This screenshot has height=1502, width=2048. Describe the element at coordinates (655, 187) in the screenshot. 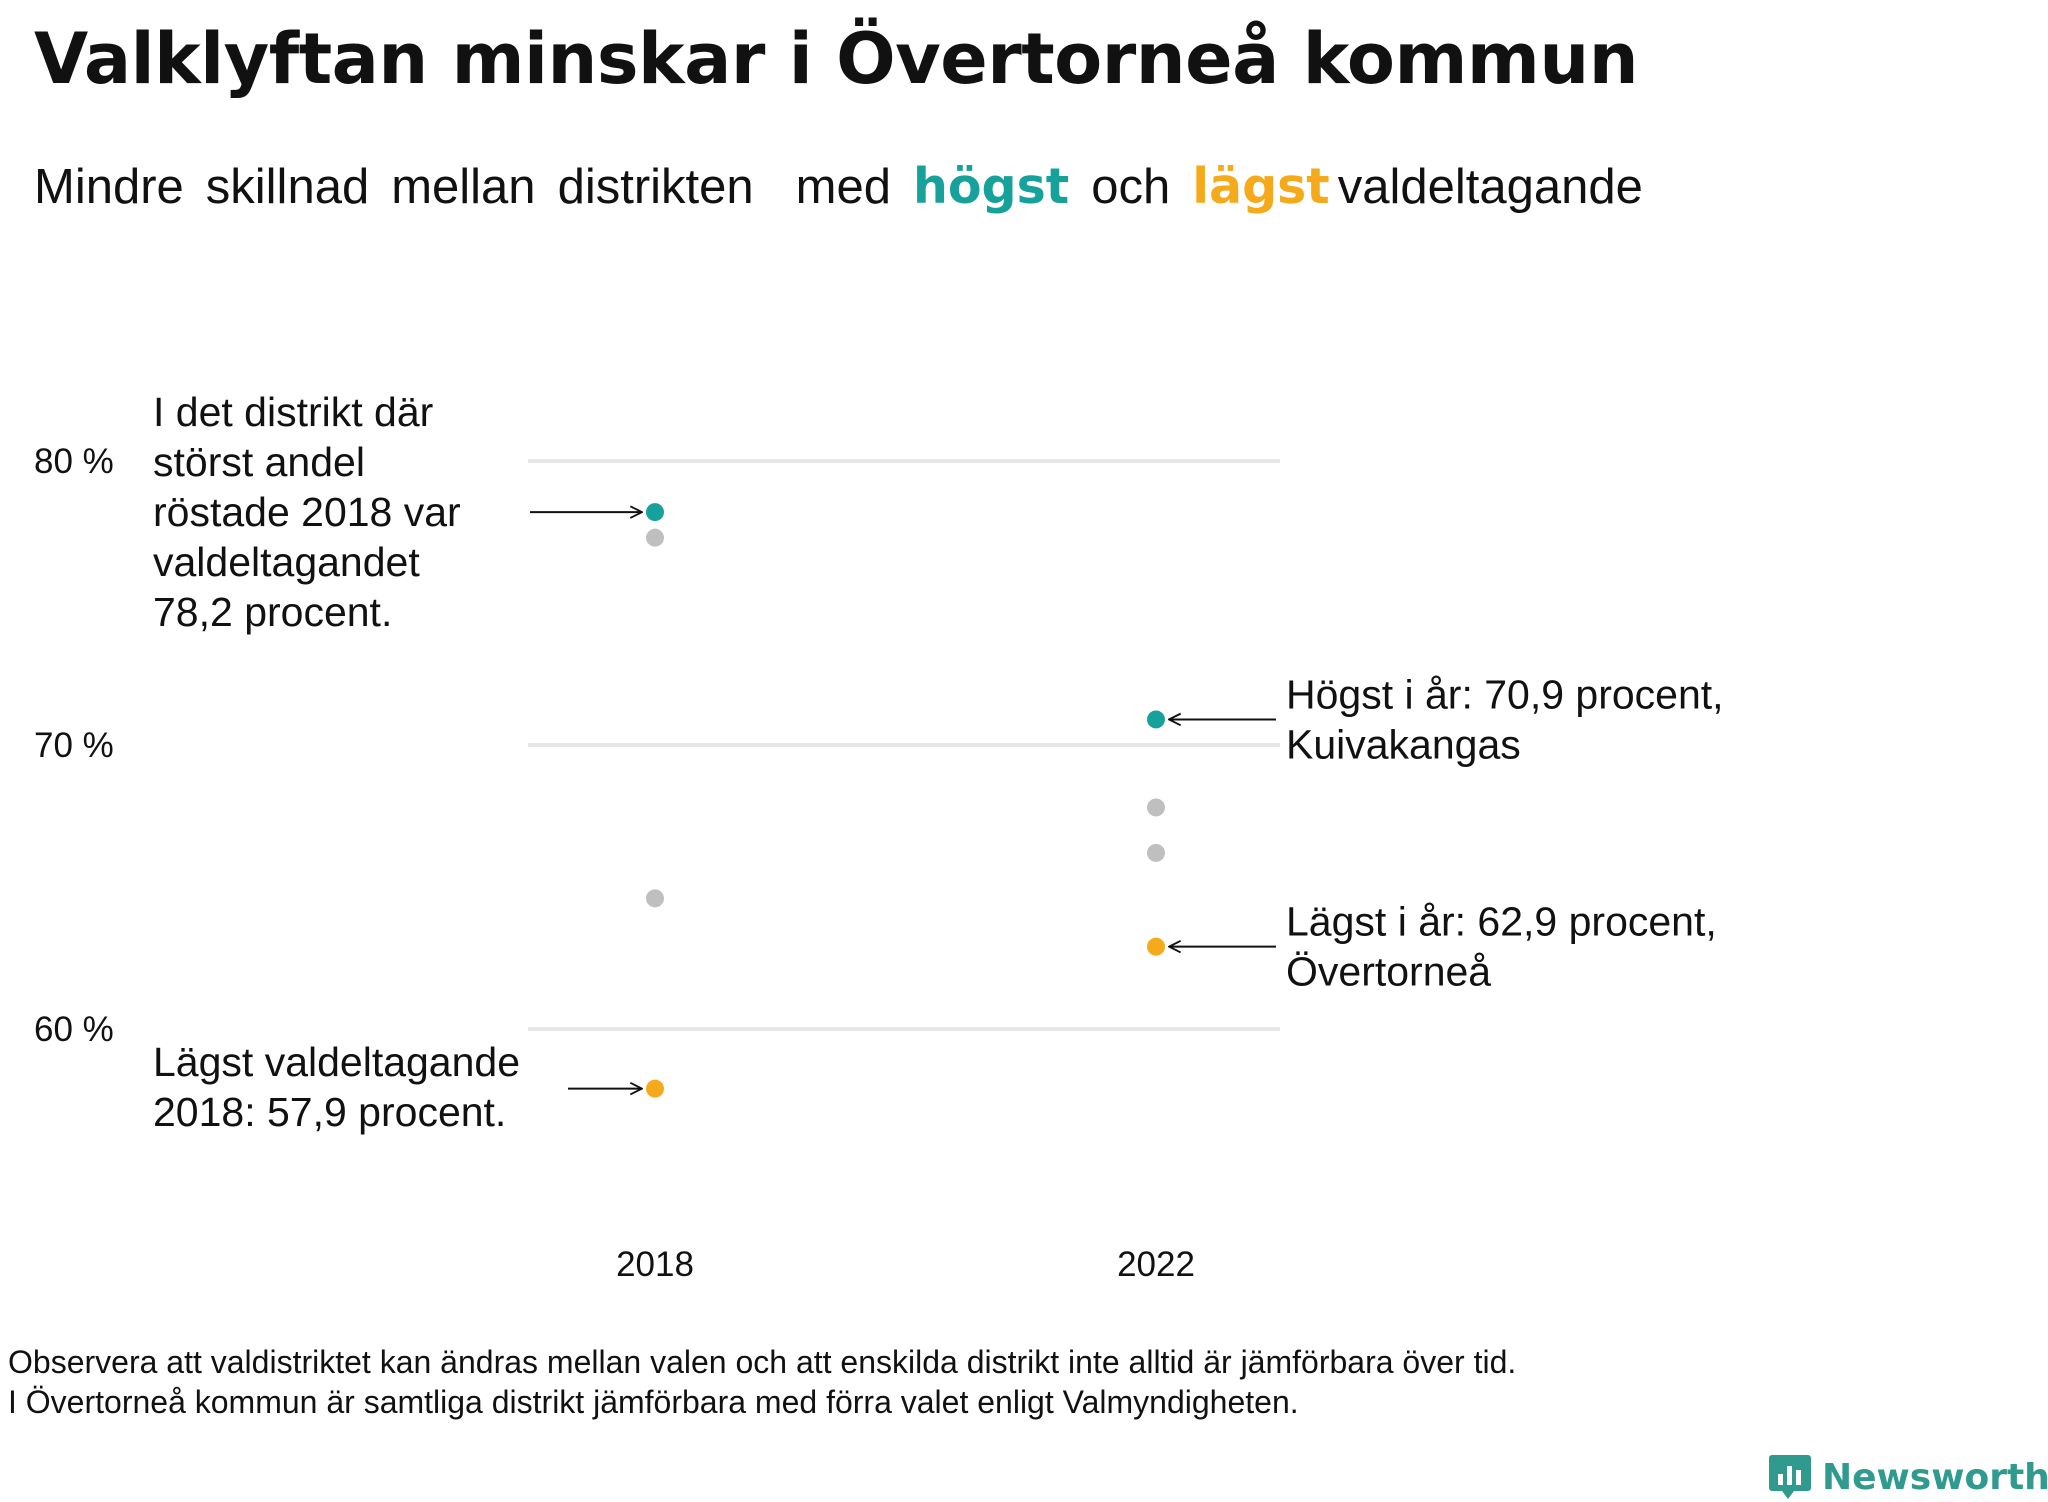

I see `subtitle-word: distrikten` at that location.